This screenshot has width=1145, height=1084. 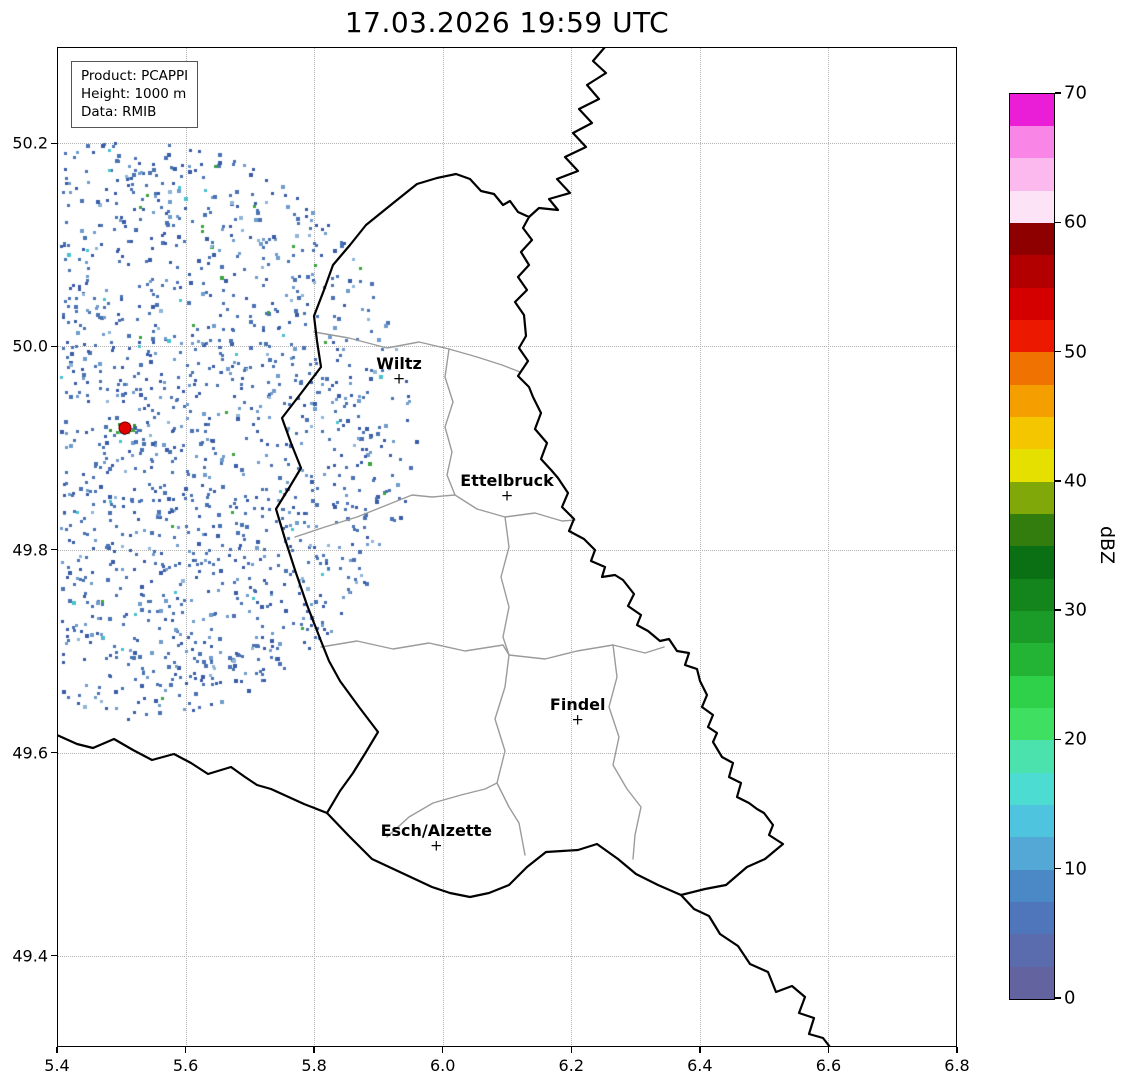 I want to click on colorbar-tick-label: 70, so click(x=1075, y=93).